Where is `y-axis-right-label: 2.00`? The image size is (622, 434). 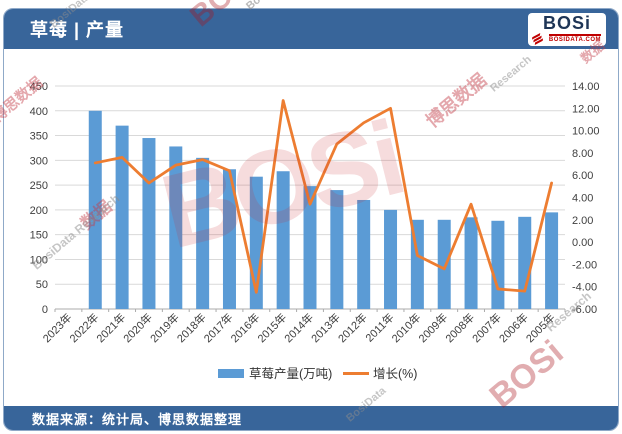
y-axis-right-label: 2.00 is located at coordinates (582, 221).